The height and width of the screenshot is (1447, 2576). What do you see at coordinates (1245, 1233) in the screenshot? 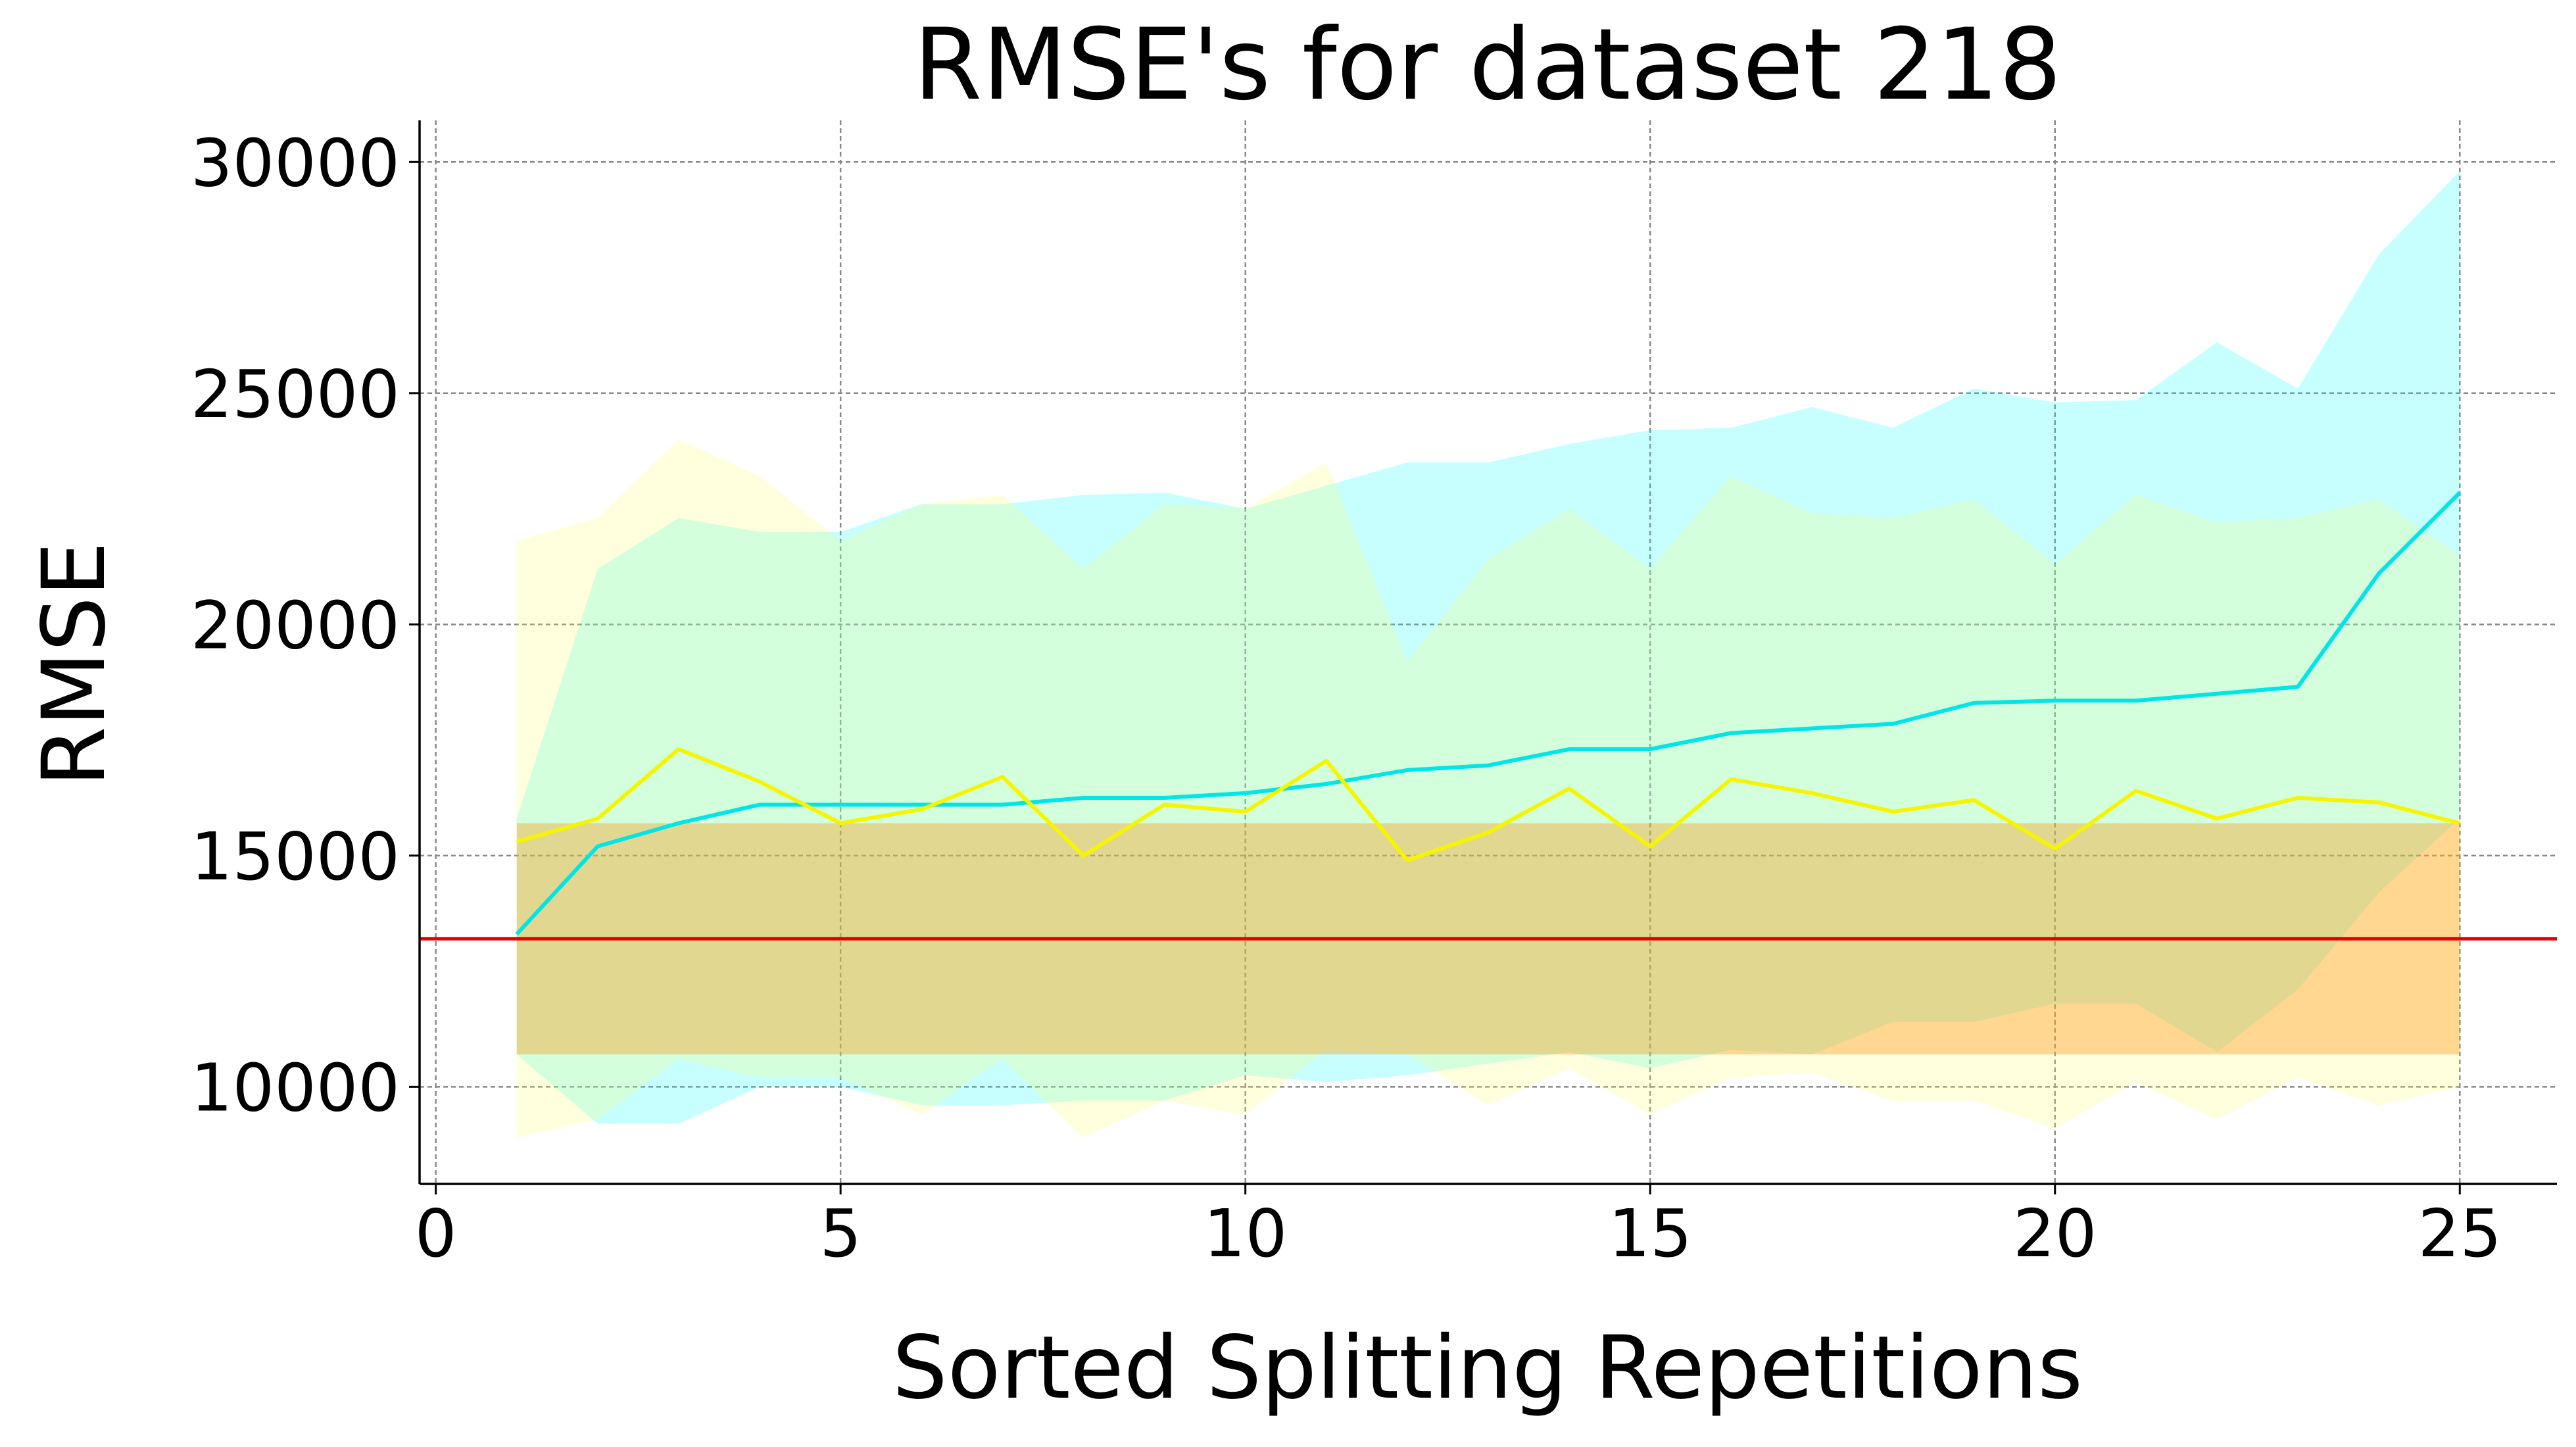
I see `x-tick-label: 10` at bounding box center [1245, 1233].